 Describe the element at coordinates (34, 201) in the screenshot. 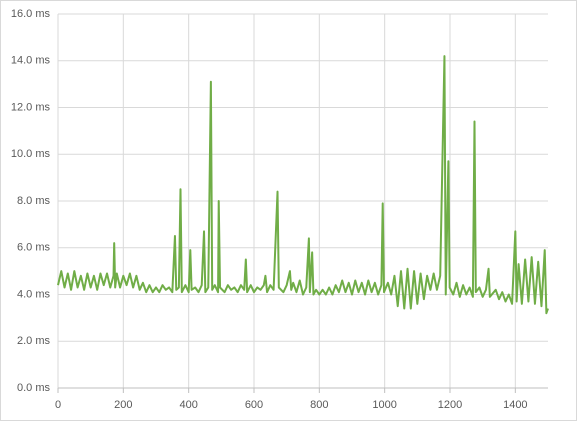

I see `y-tick-label: 8.0 ms` at that location.